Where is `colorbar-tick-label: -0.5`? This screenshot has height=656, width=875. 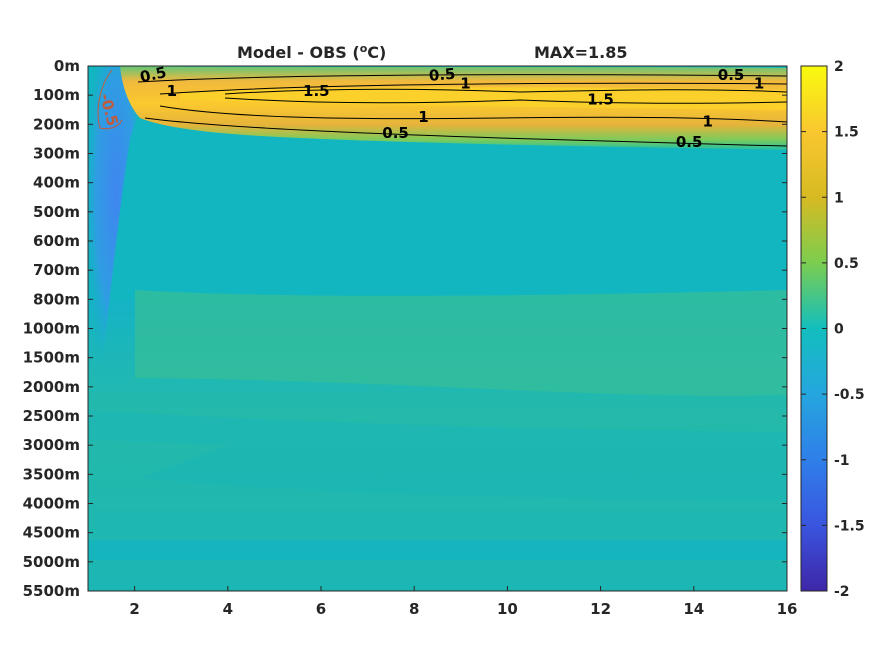
colorbar-tick-label: -0.5 is located at coordinates (849, 395).